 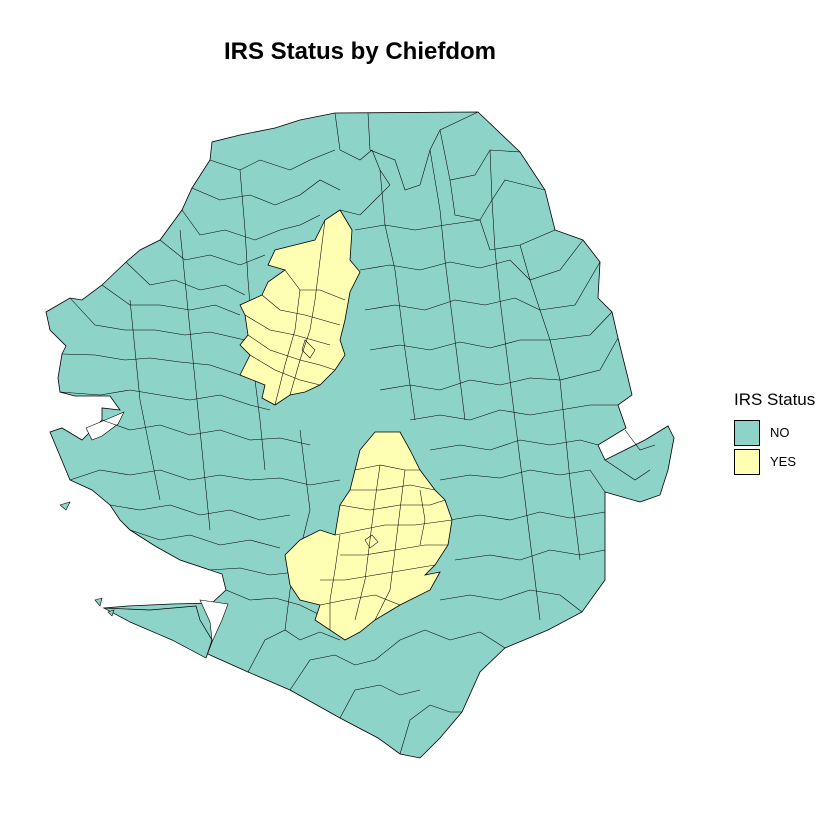 What do you see at coordinates (360, 51) in the screenshot?
I see `map-title: IRS Status by Chiefdom` at bounding box center [360, 51].